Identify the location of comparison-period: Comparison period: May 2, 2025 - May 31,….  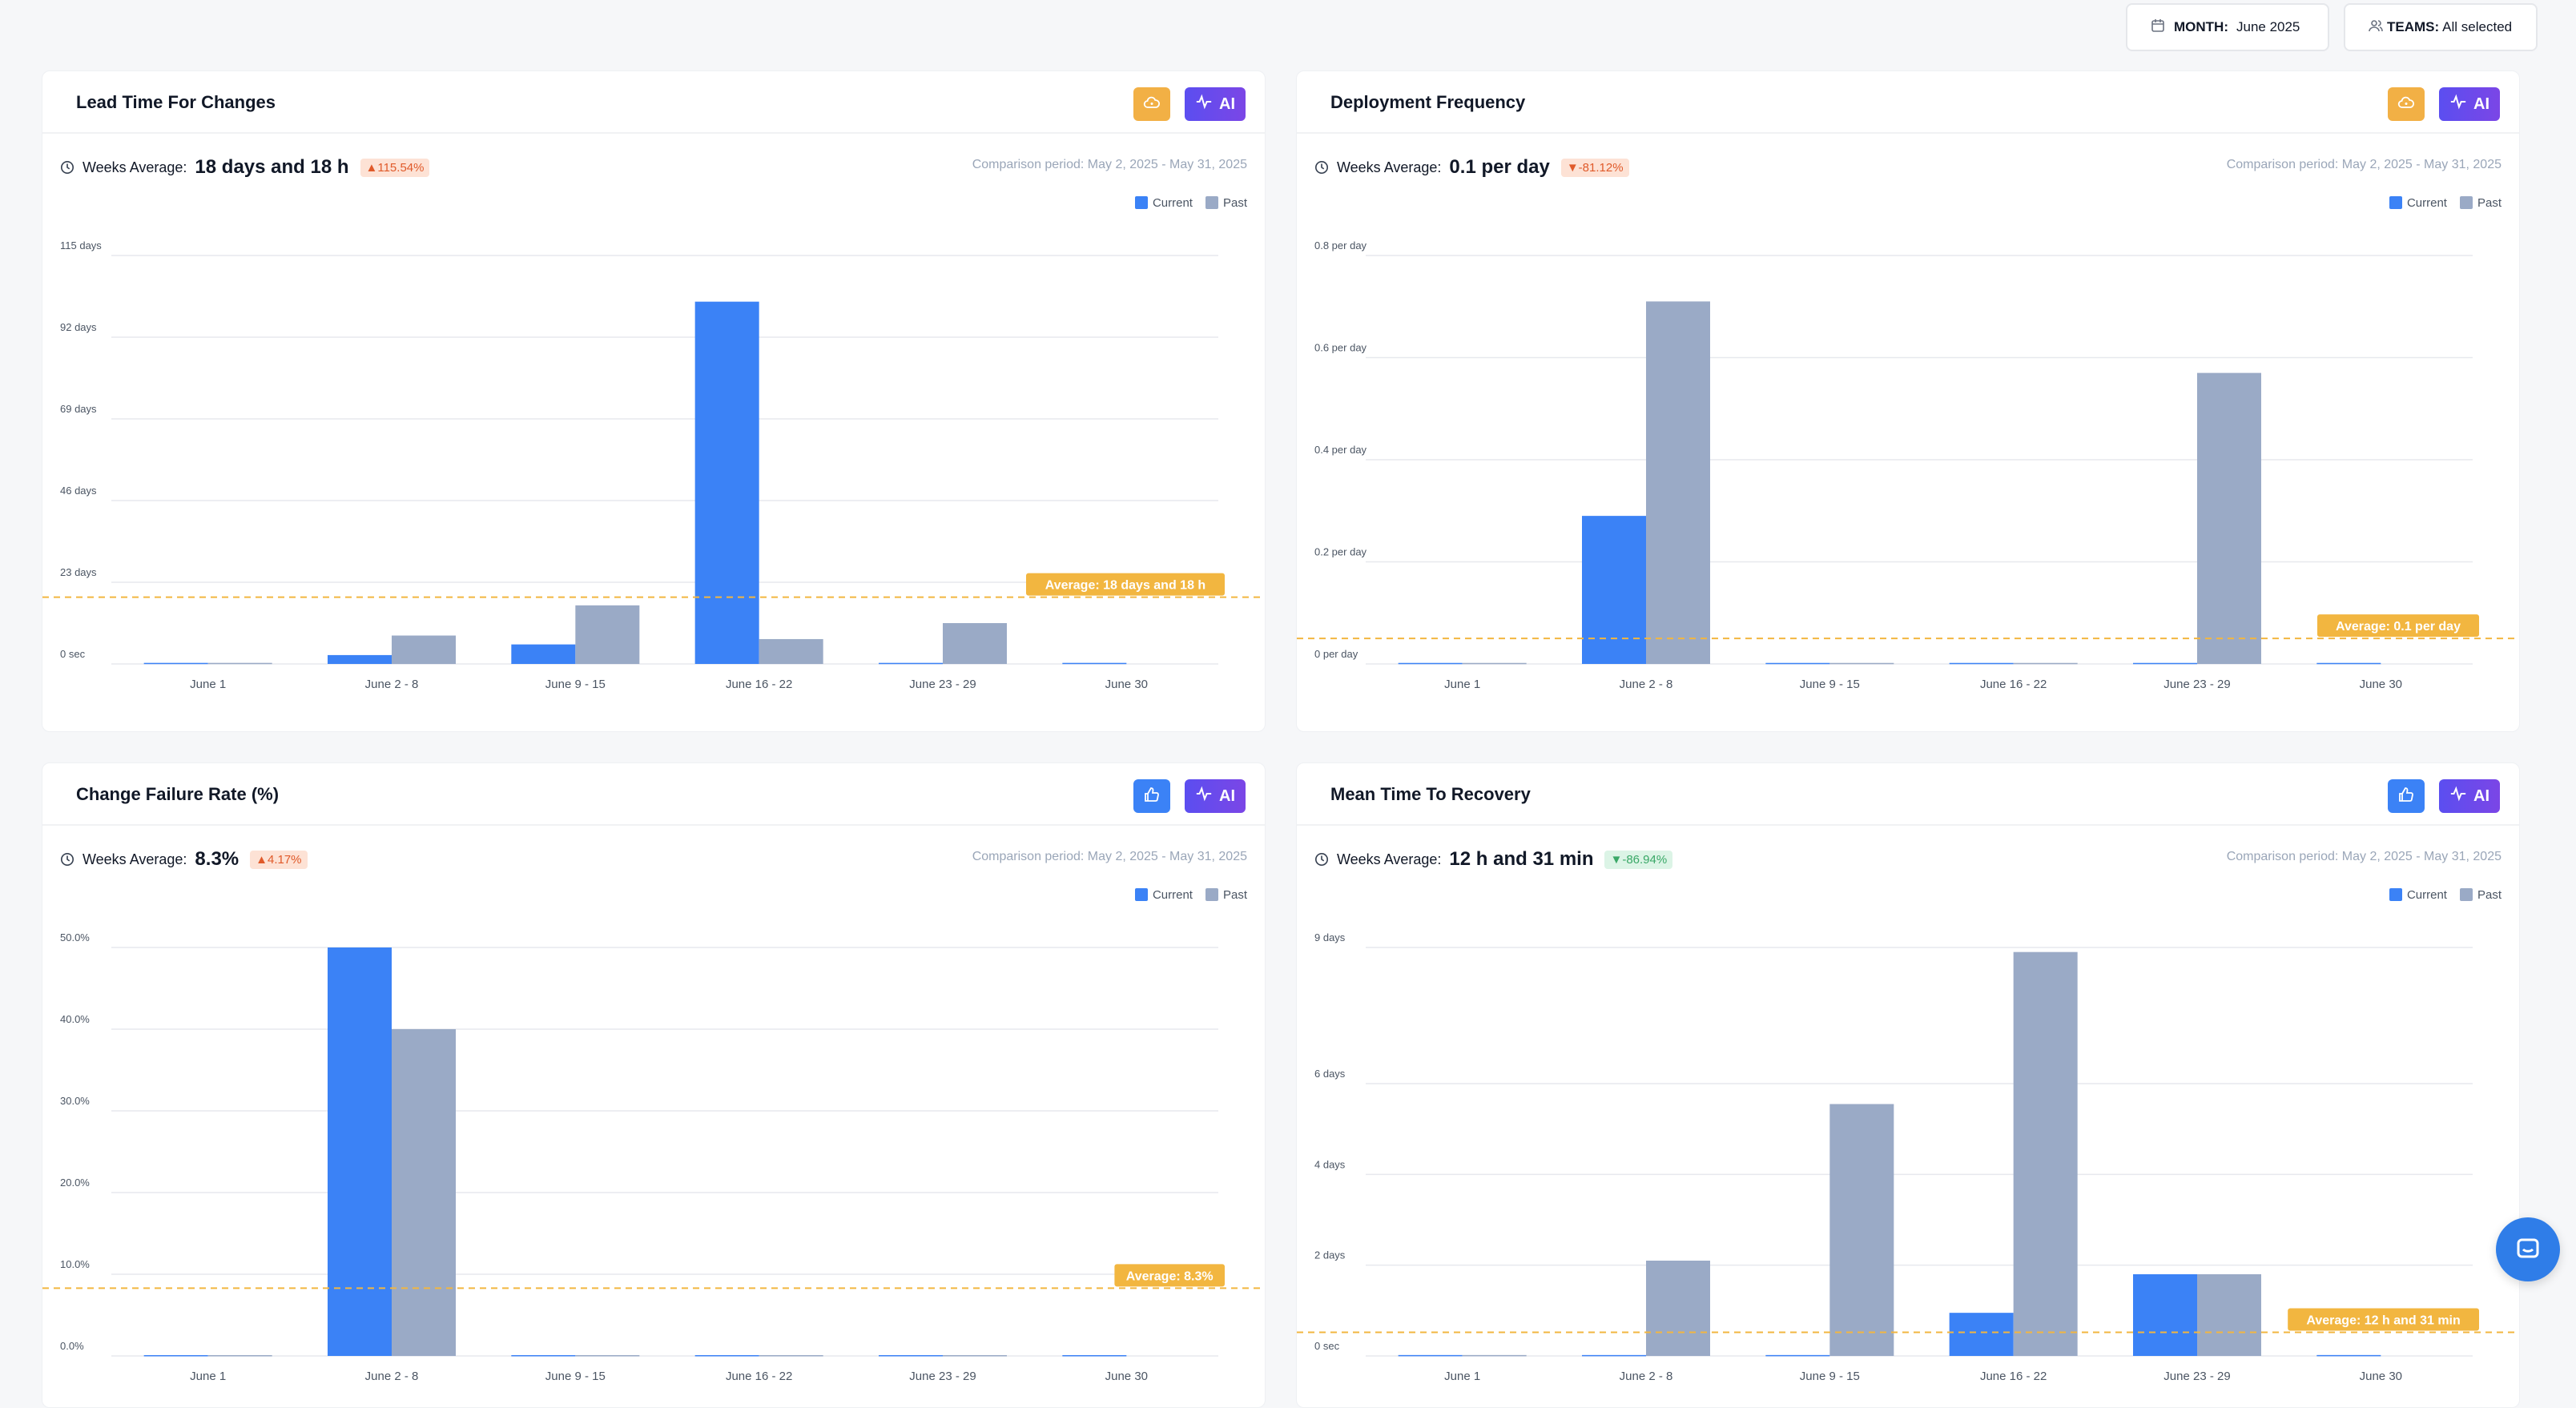
(2364, 856).